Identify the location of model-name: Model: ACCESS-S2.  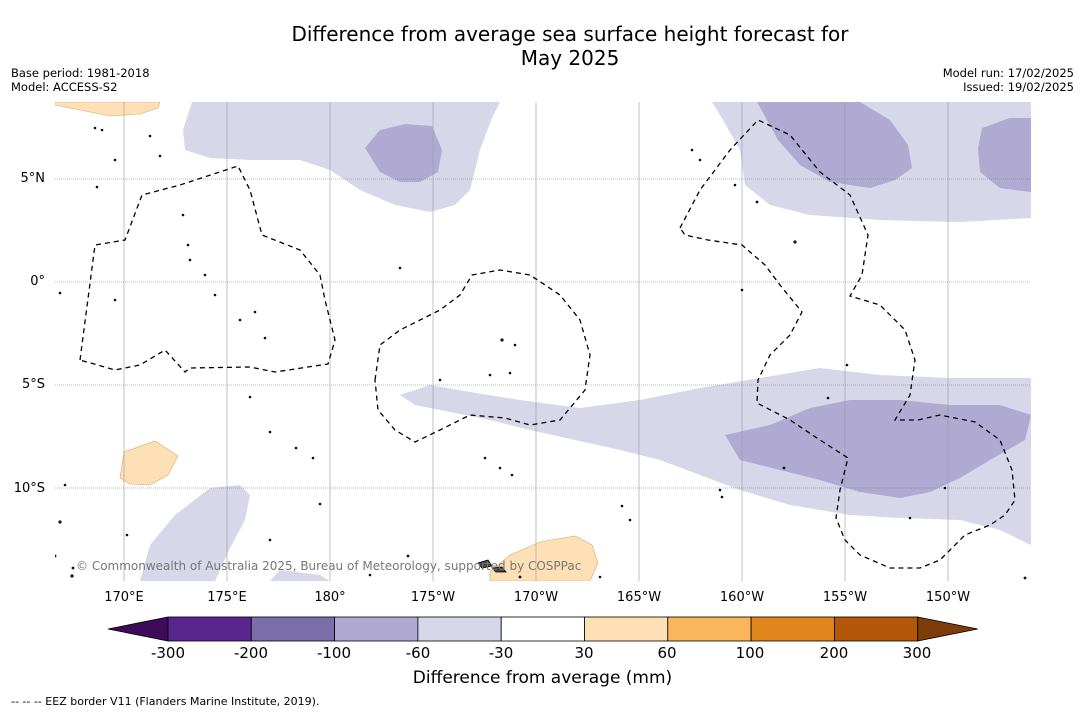
(64, 87).